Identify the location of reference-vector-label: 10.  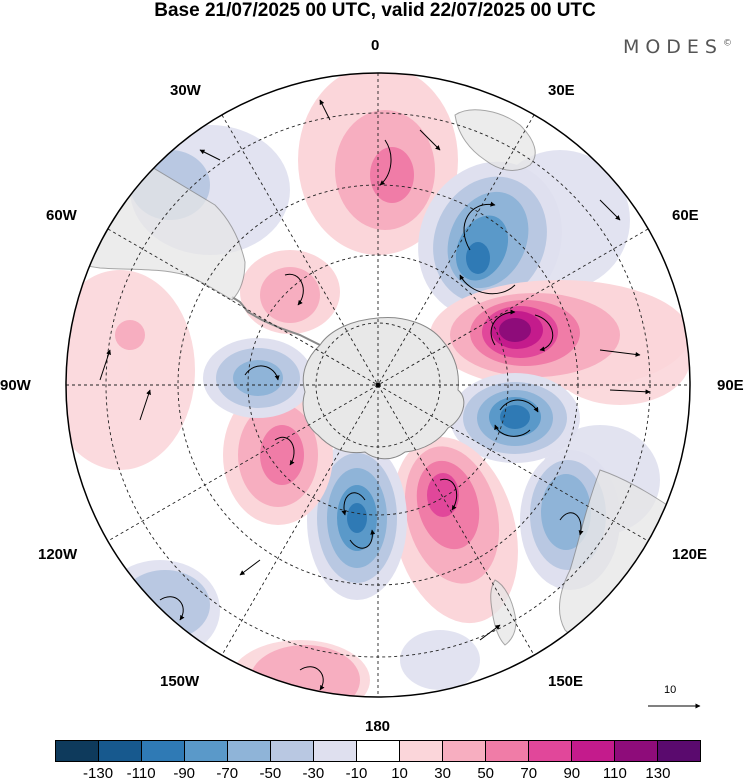
(670, 690).